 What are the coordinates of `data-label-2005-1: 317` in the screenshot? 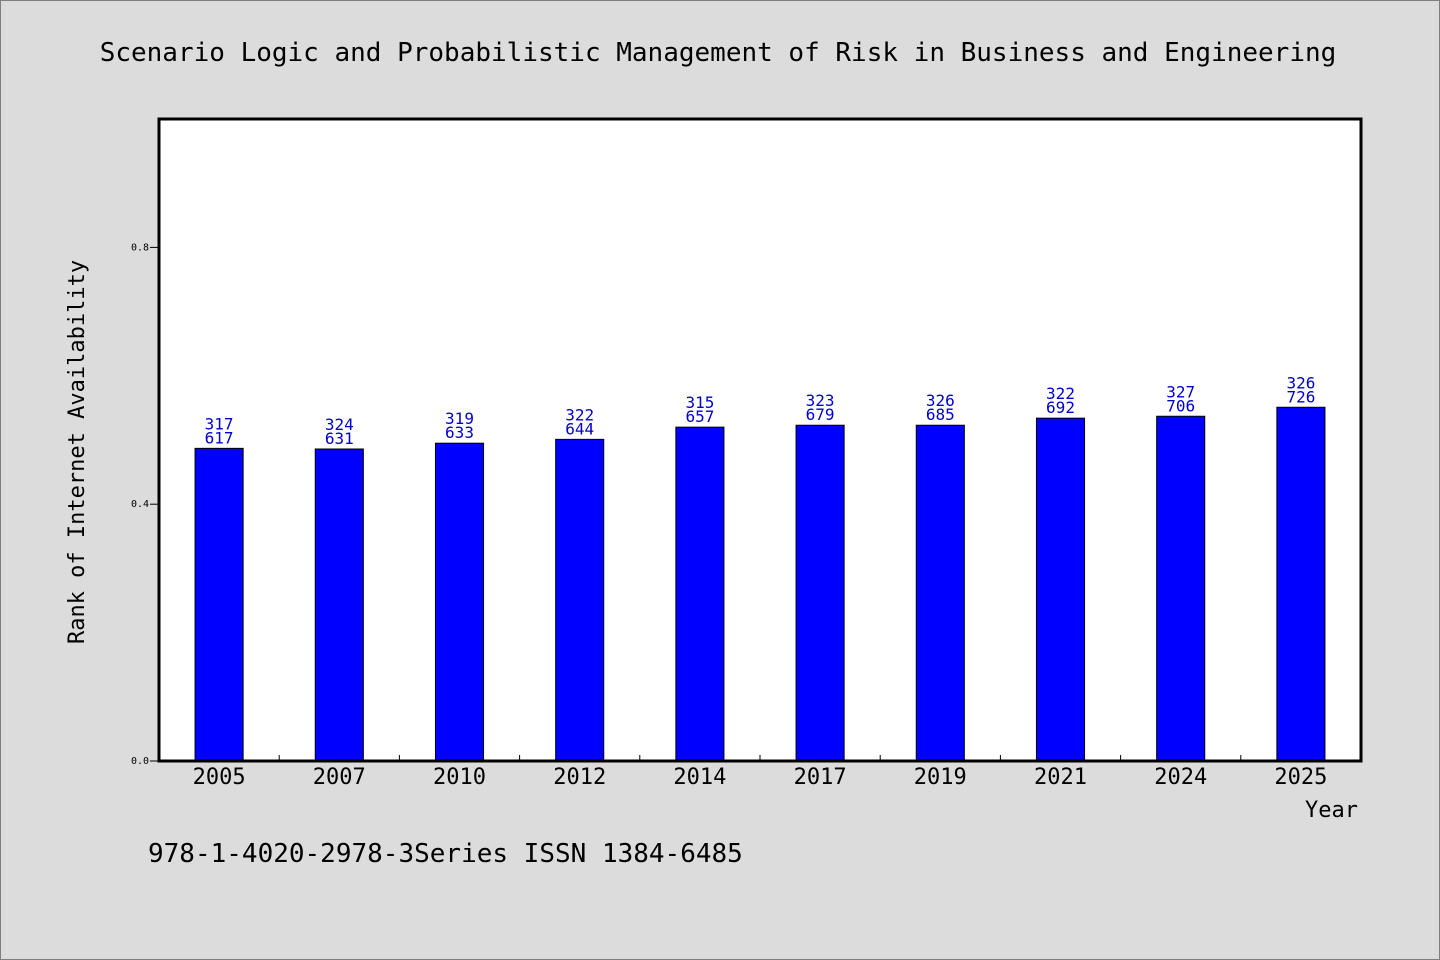 It's located at (219, 423).